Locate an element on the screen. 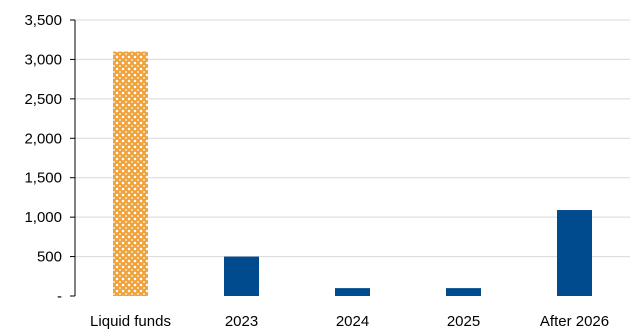 The height and width of the screenshot is (329, 630). x-axis-labels: Liquid funds 2023 2024 2025 After 2026 is located at coordinates (349, 321).